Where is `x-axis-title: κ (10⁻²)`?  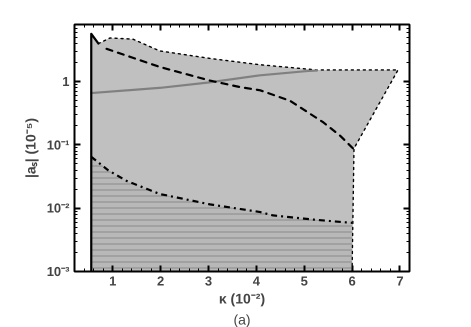 x-axis-title: κ (10⁻²) is located at coordinates (242, 298).